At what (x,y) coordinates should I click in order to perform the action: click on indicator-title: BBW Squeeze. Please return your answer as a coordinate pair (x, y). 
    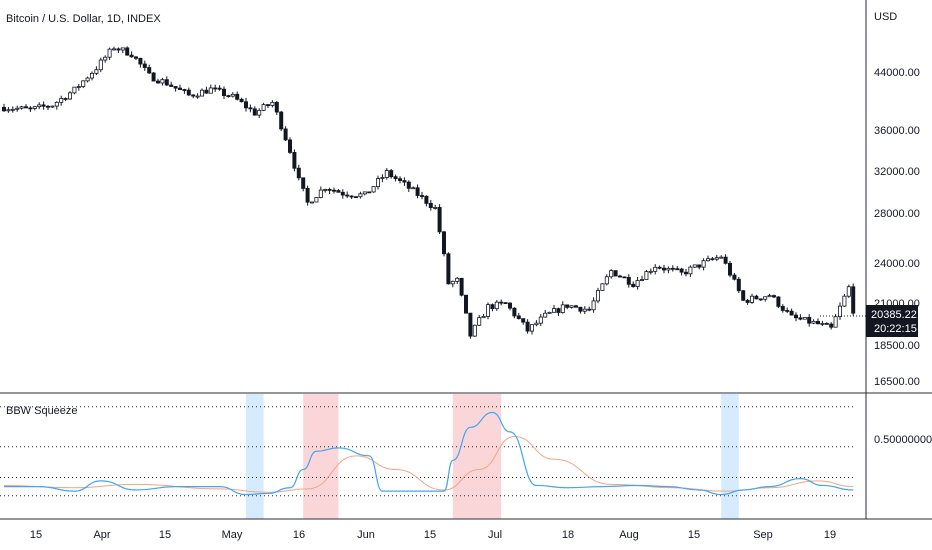
    Looking at the image, I should click on (42, 411).